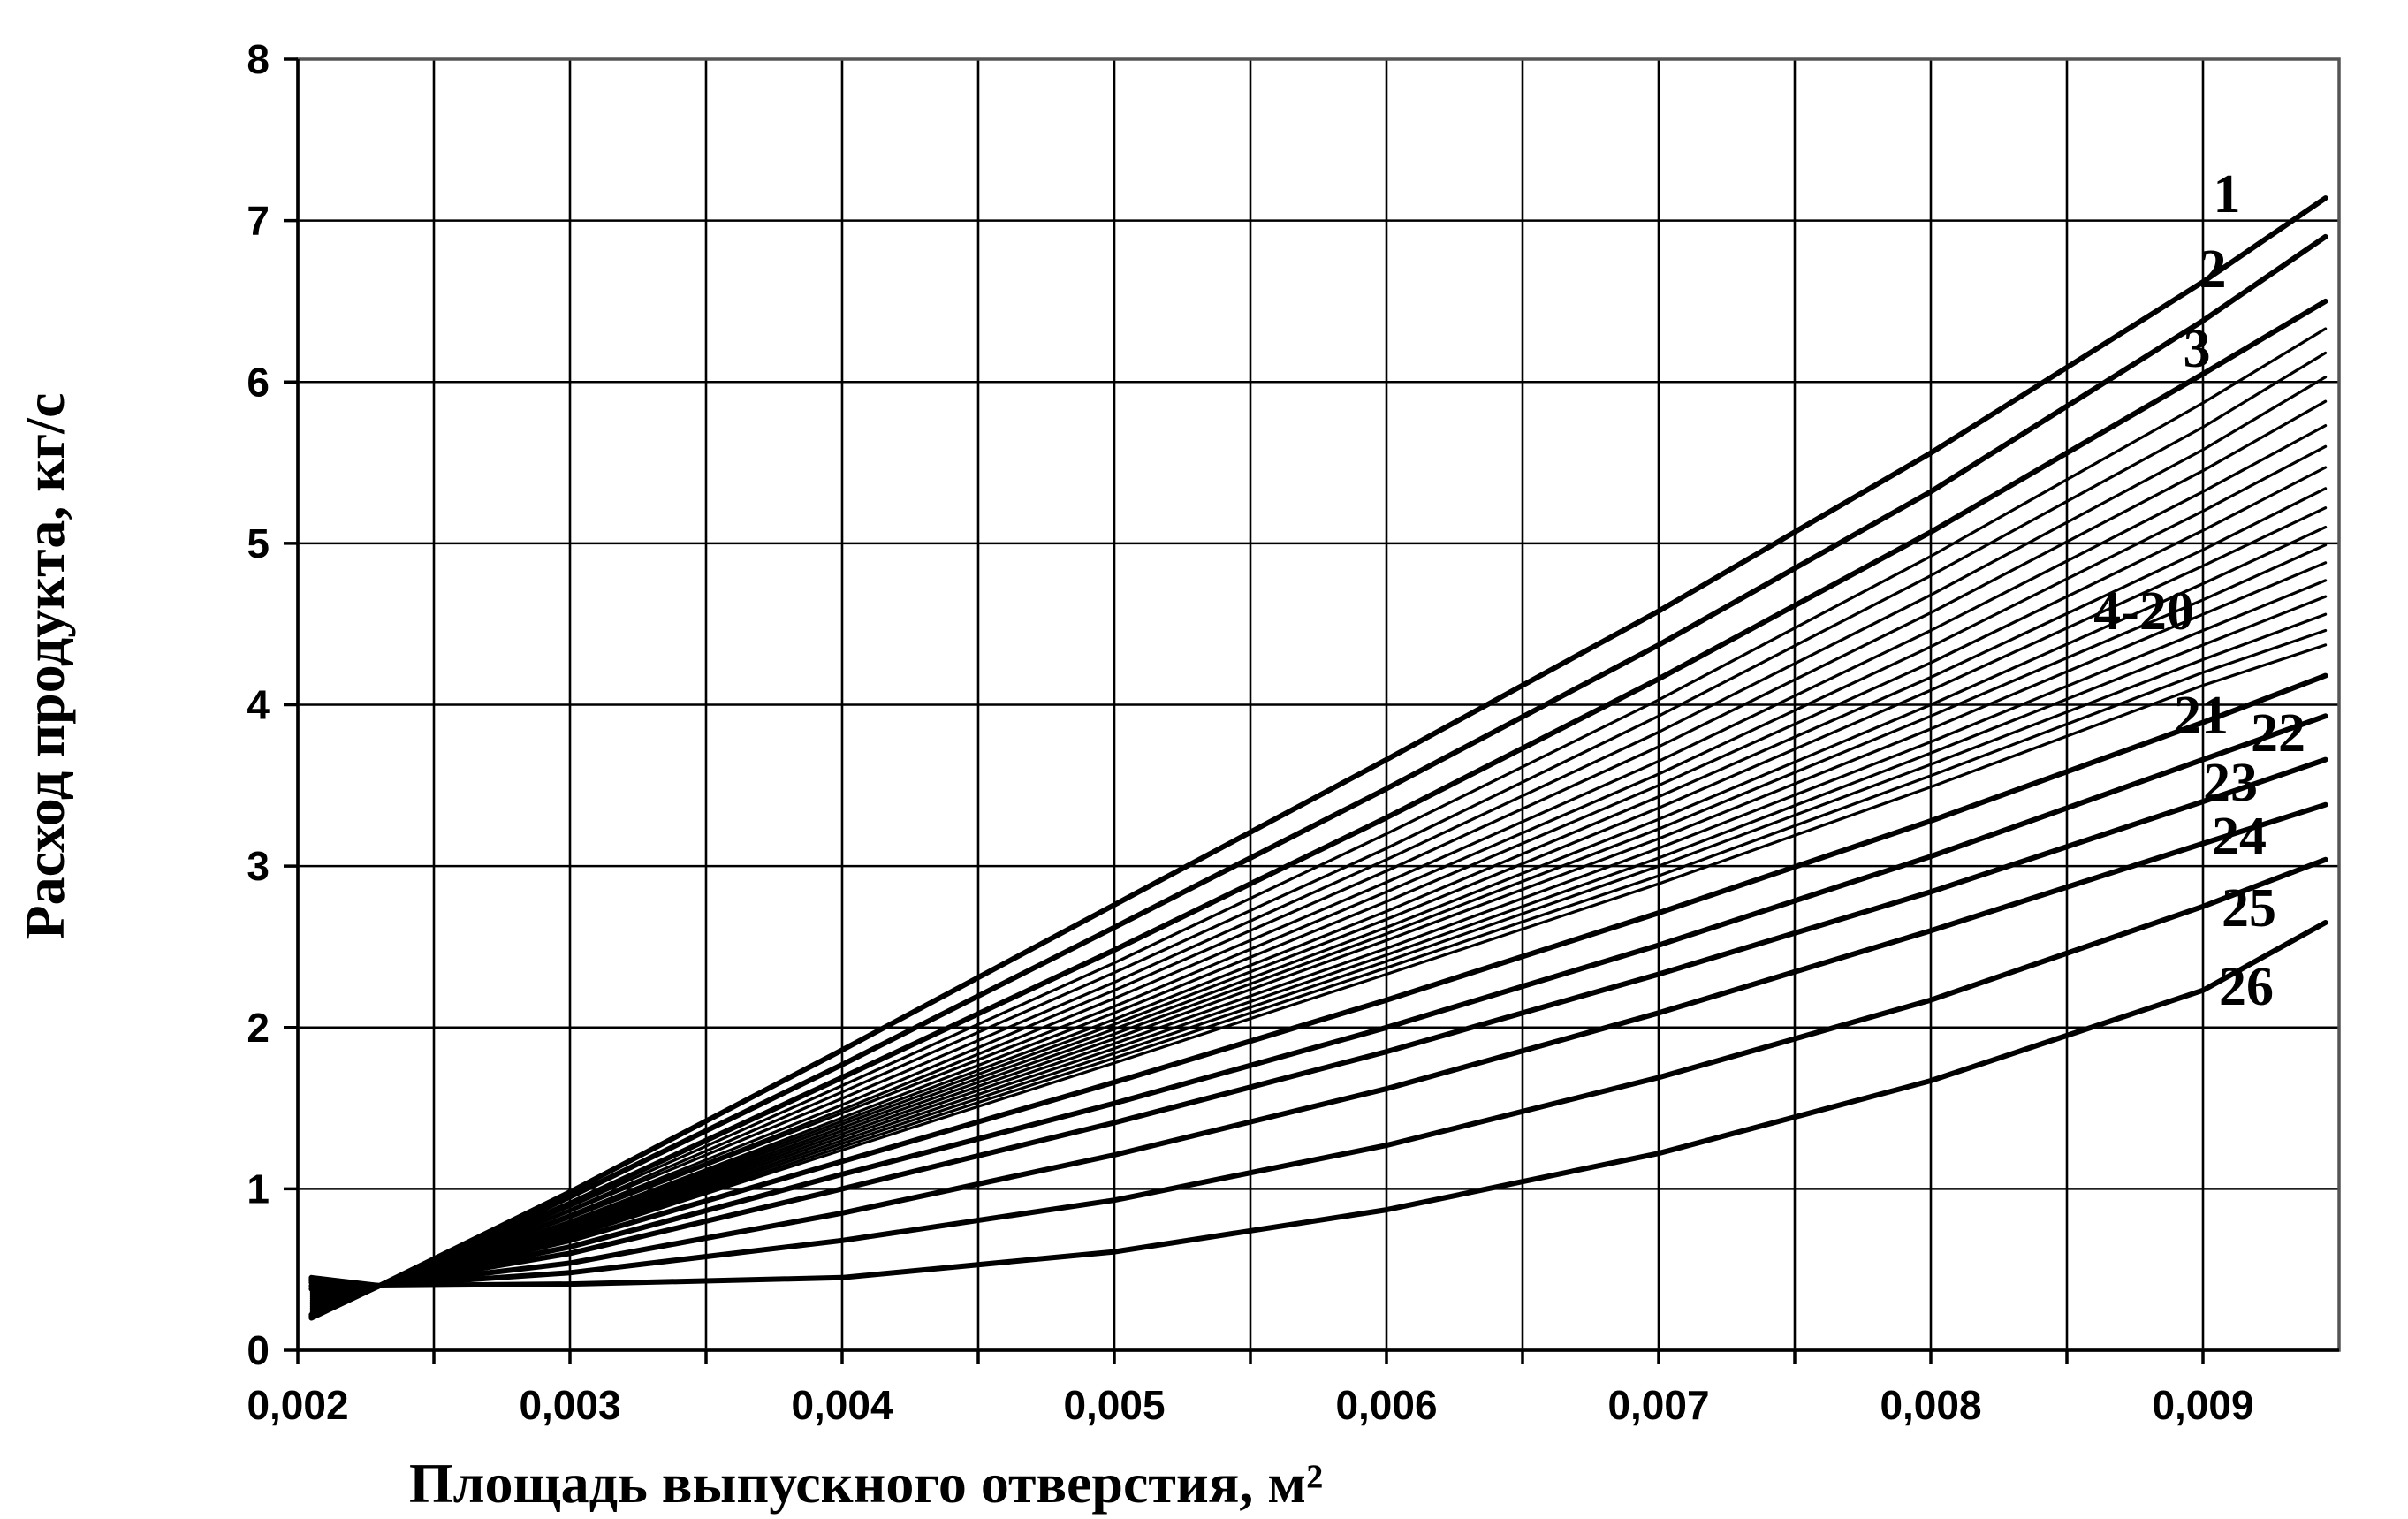 The width and height of the screenshot is (2408, 1519). What do you see at coordinates (258, 866) in the screenshot?
I see `y-tick-label: 3` at bounding box center [258, 866].